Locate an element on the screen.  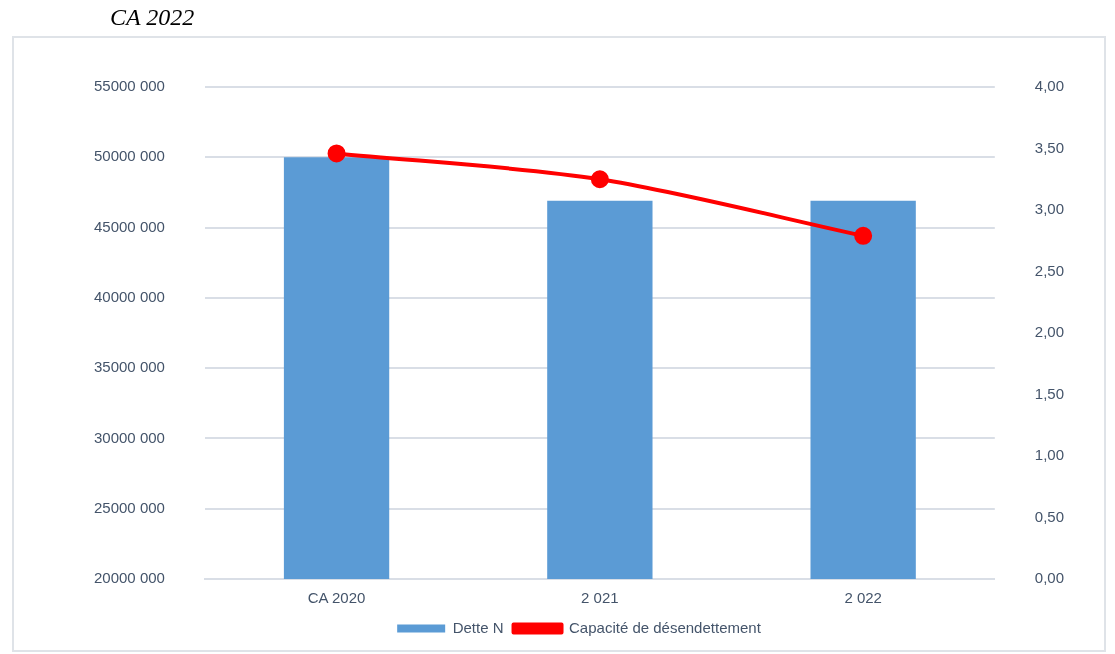
y2-tick-label: 2,00 is located at coordinates (1049, 332).